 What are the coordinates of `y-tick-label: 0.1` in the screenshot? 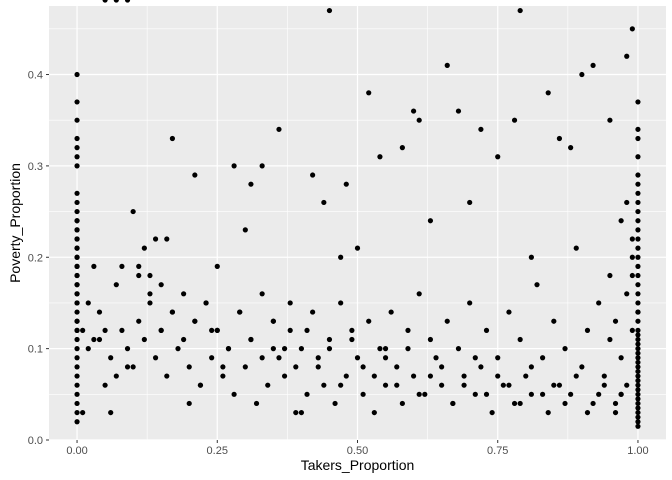 It's located at (35, 350).